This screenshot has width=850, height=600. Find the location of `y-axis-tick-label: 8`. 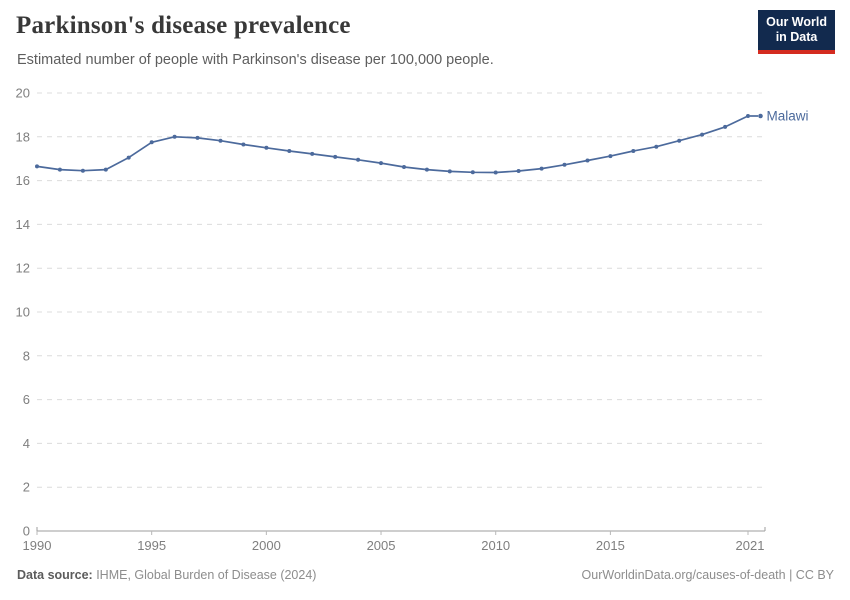

y-axis-tick-label: 8 is located at coordinates (26, 355).